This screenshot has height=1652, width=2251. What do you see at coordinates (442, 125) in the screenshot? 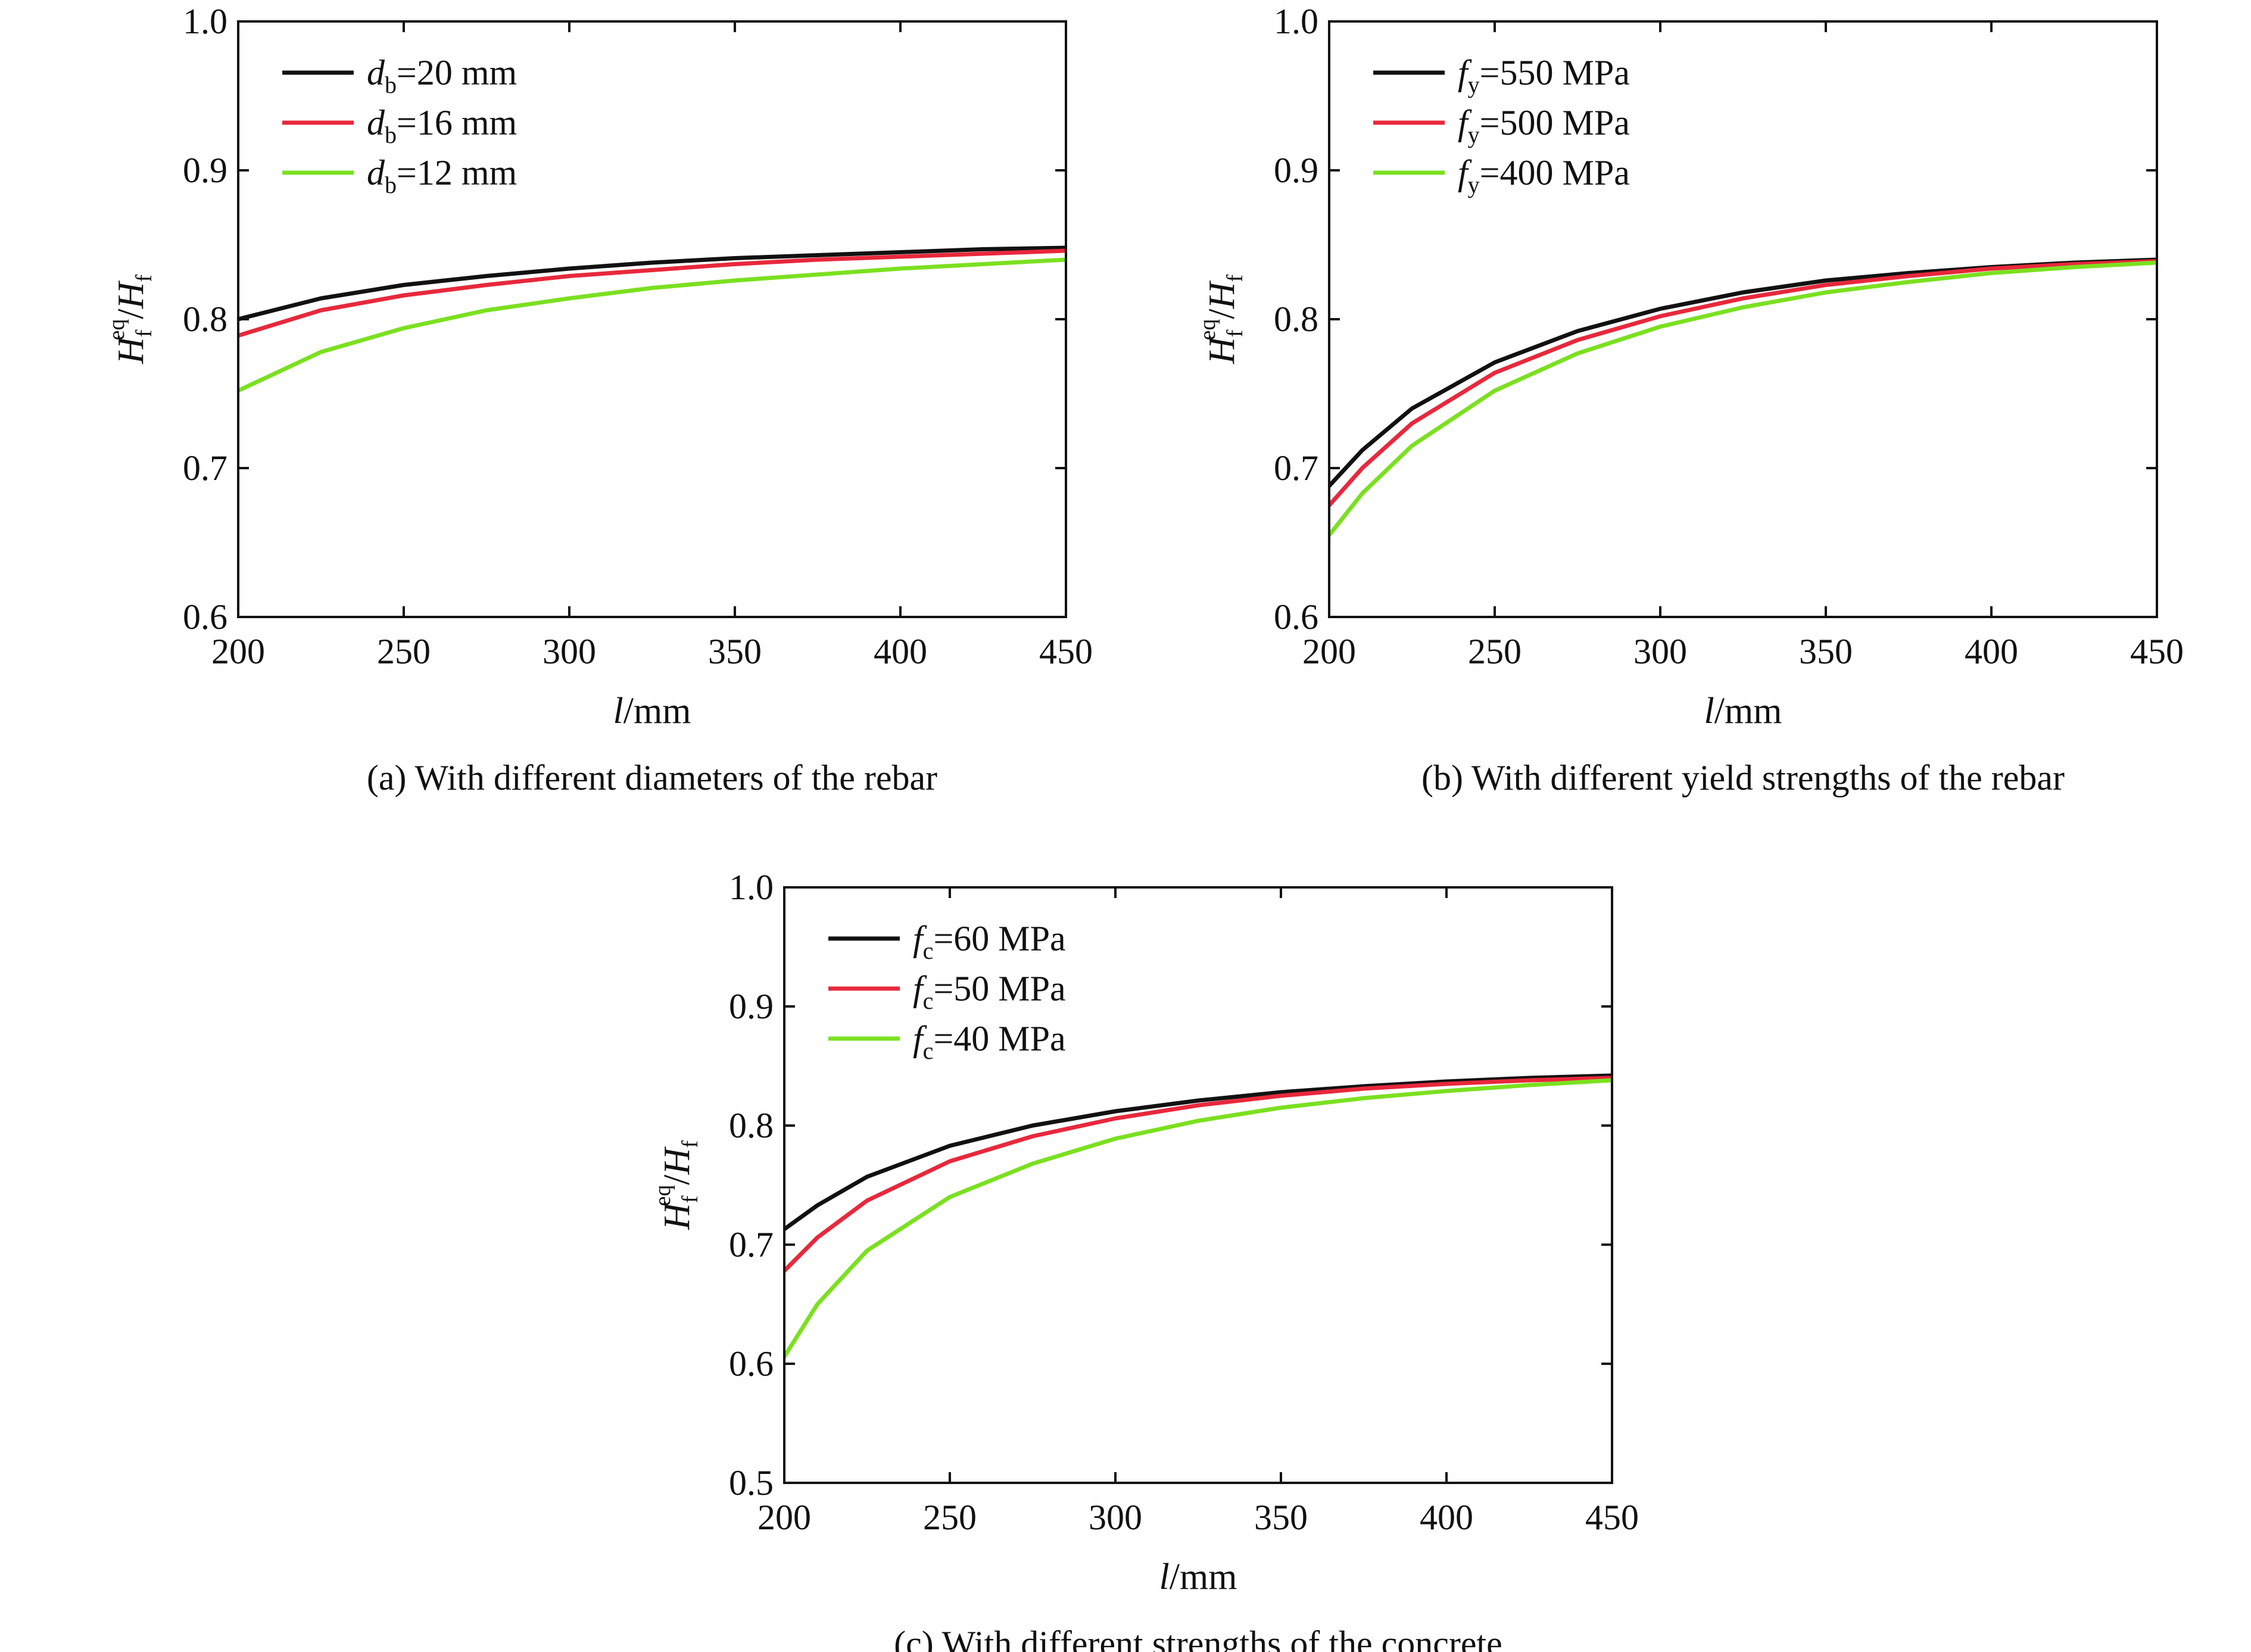
I see `legend-label-2: db=16 mm` at bounding box center [442, 125].